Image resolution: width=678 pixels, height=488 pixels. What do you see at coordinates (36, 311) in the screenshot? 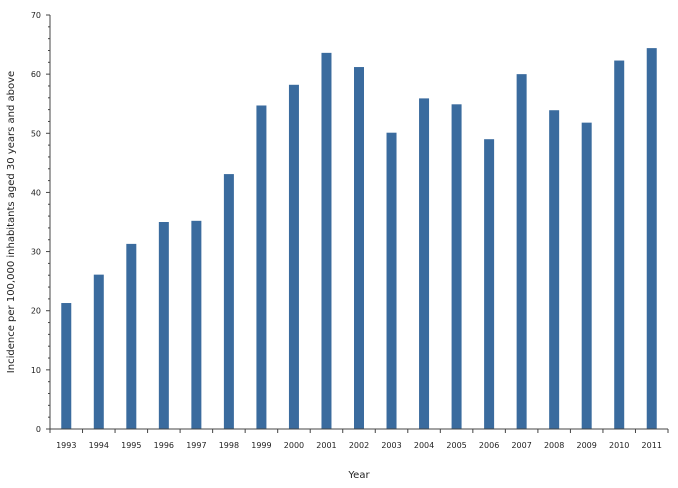
I see `y-tick-label: 20` at bounding box center [36, 311].